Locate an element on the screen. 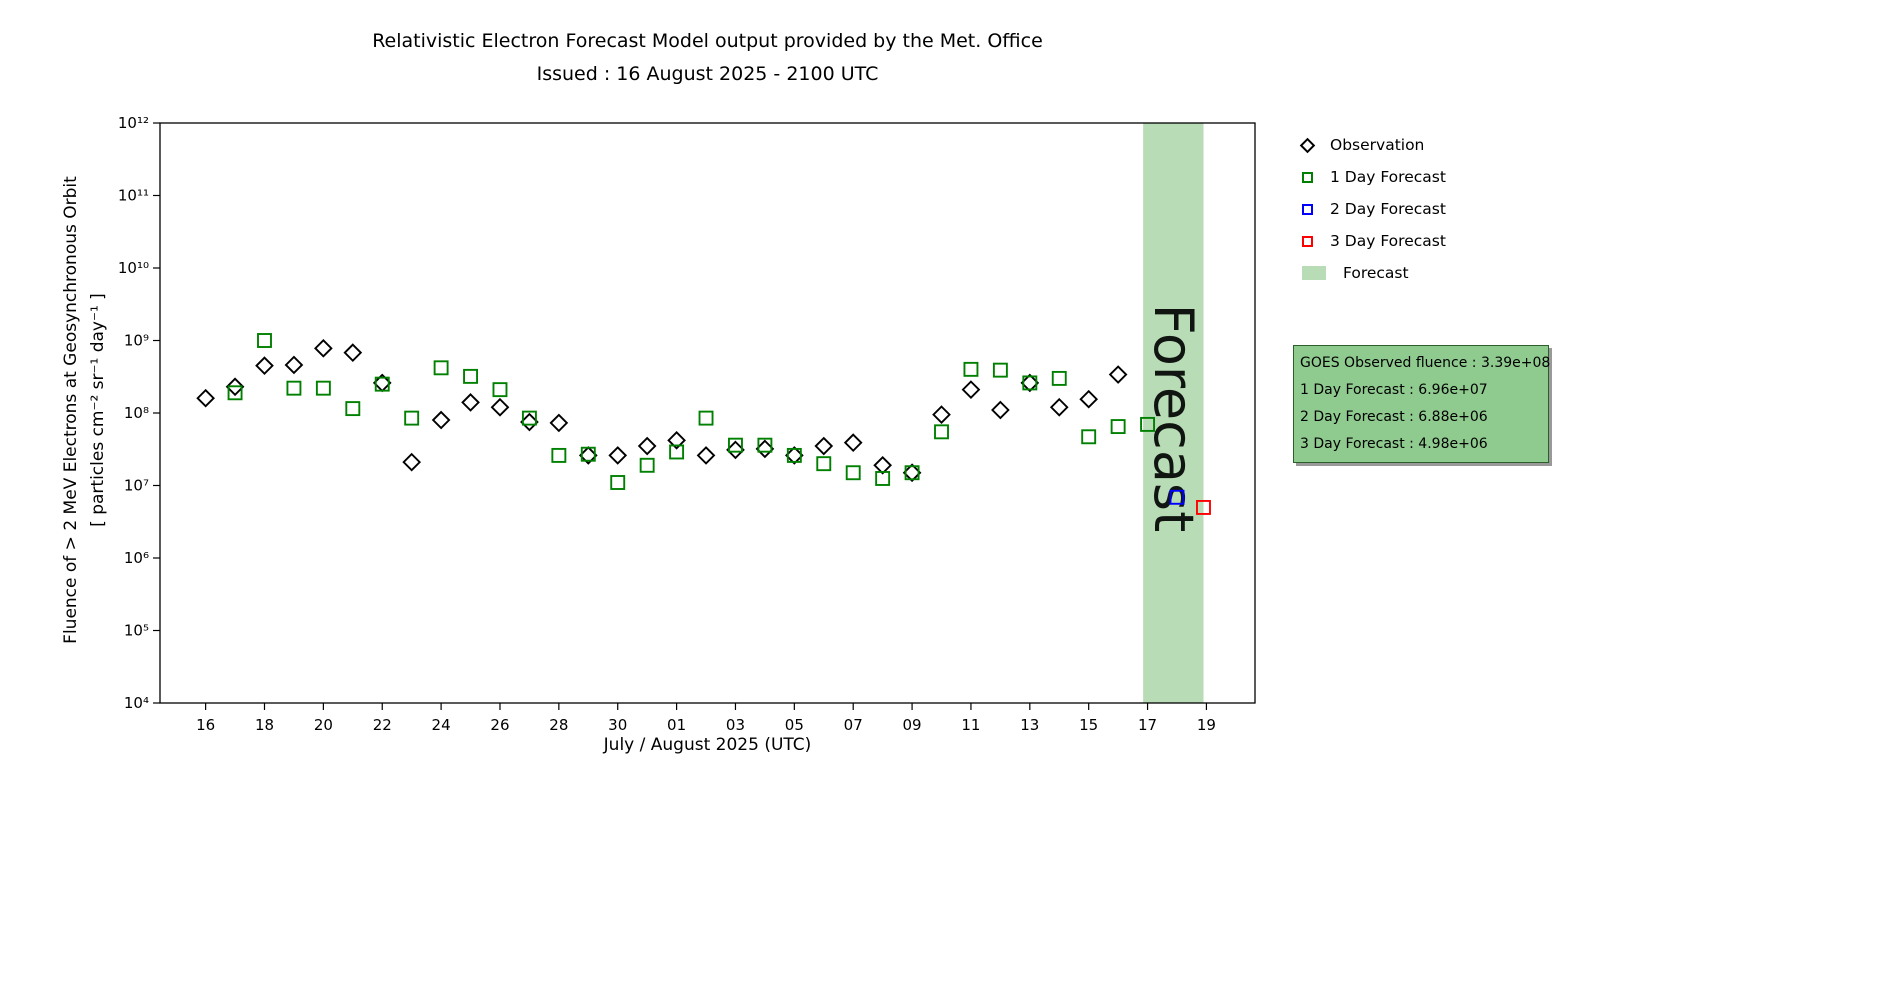  forecast-band-swatch-icon is located at coordinates (1314, 273).